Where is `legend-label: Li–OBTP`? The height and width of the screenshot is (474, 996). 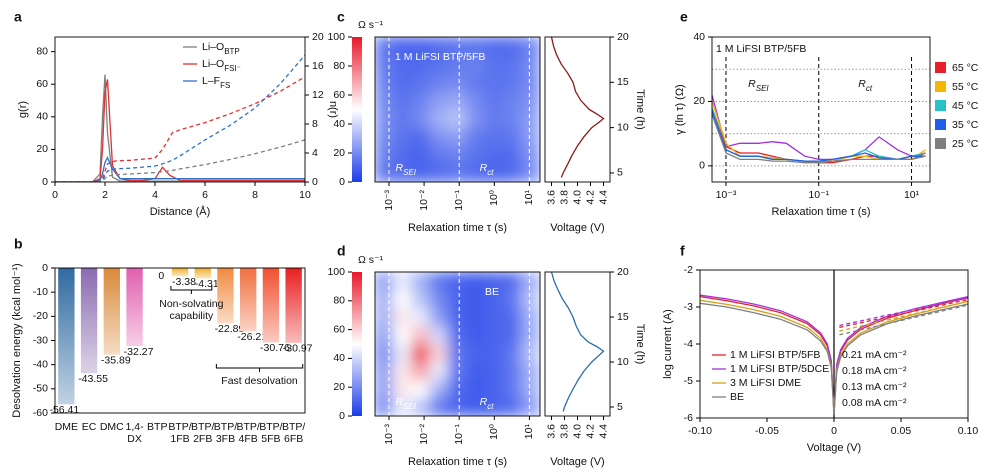 legend-label: Li–OBTP is located at coordinates (221, 48).